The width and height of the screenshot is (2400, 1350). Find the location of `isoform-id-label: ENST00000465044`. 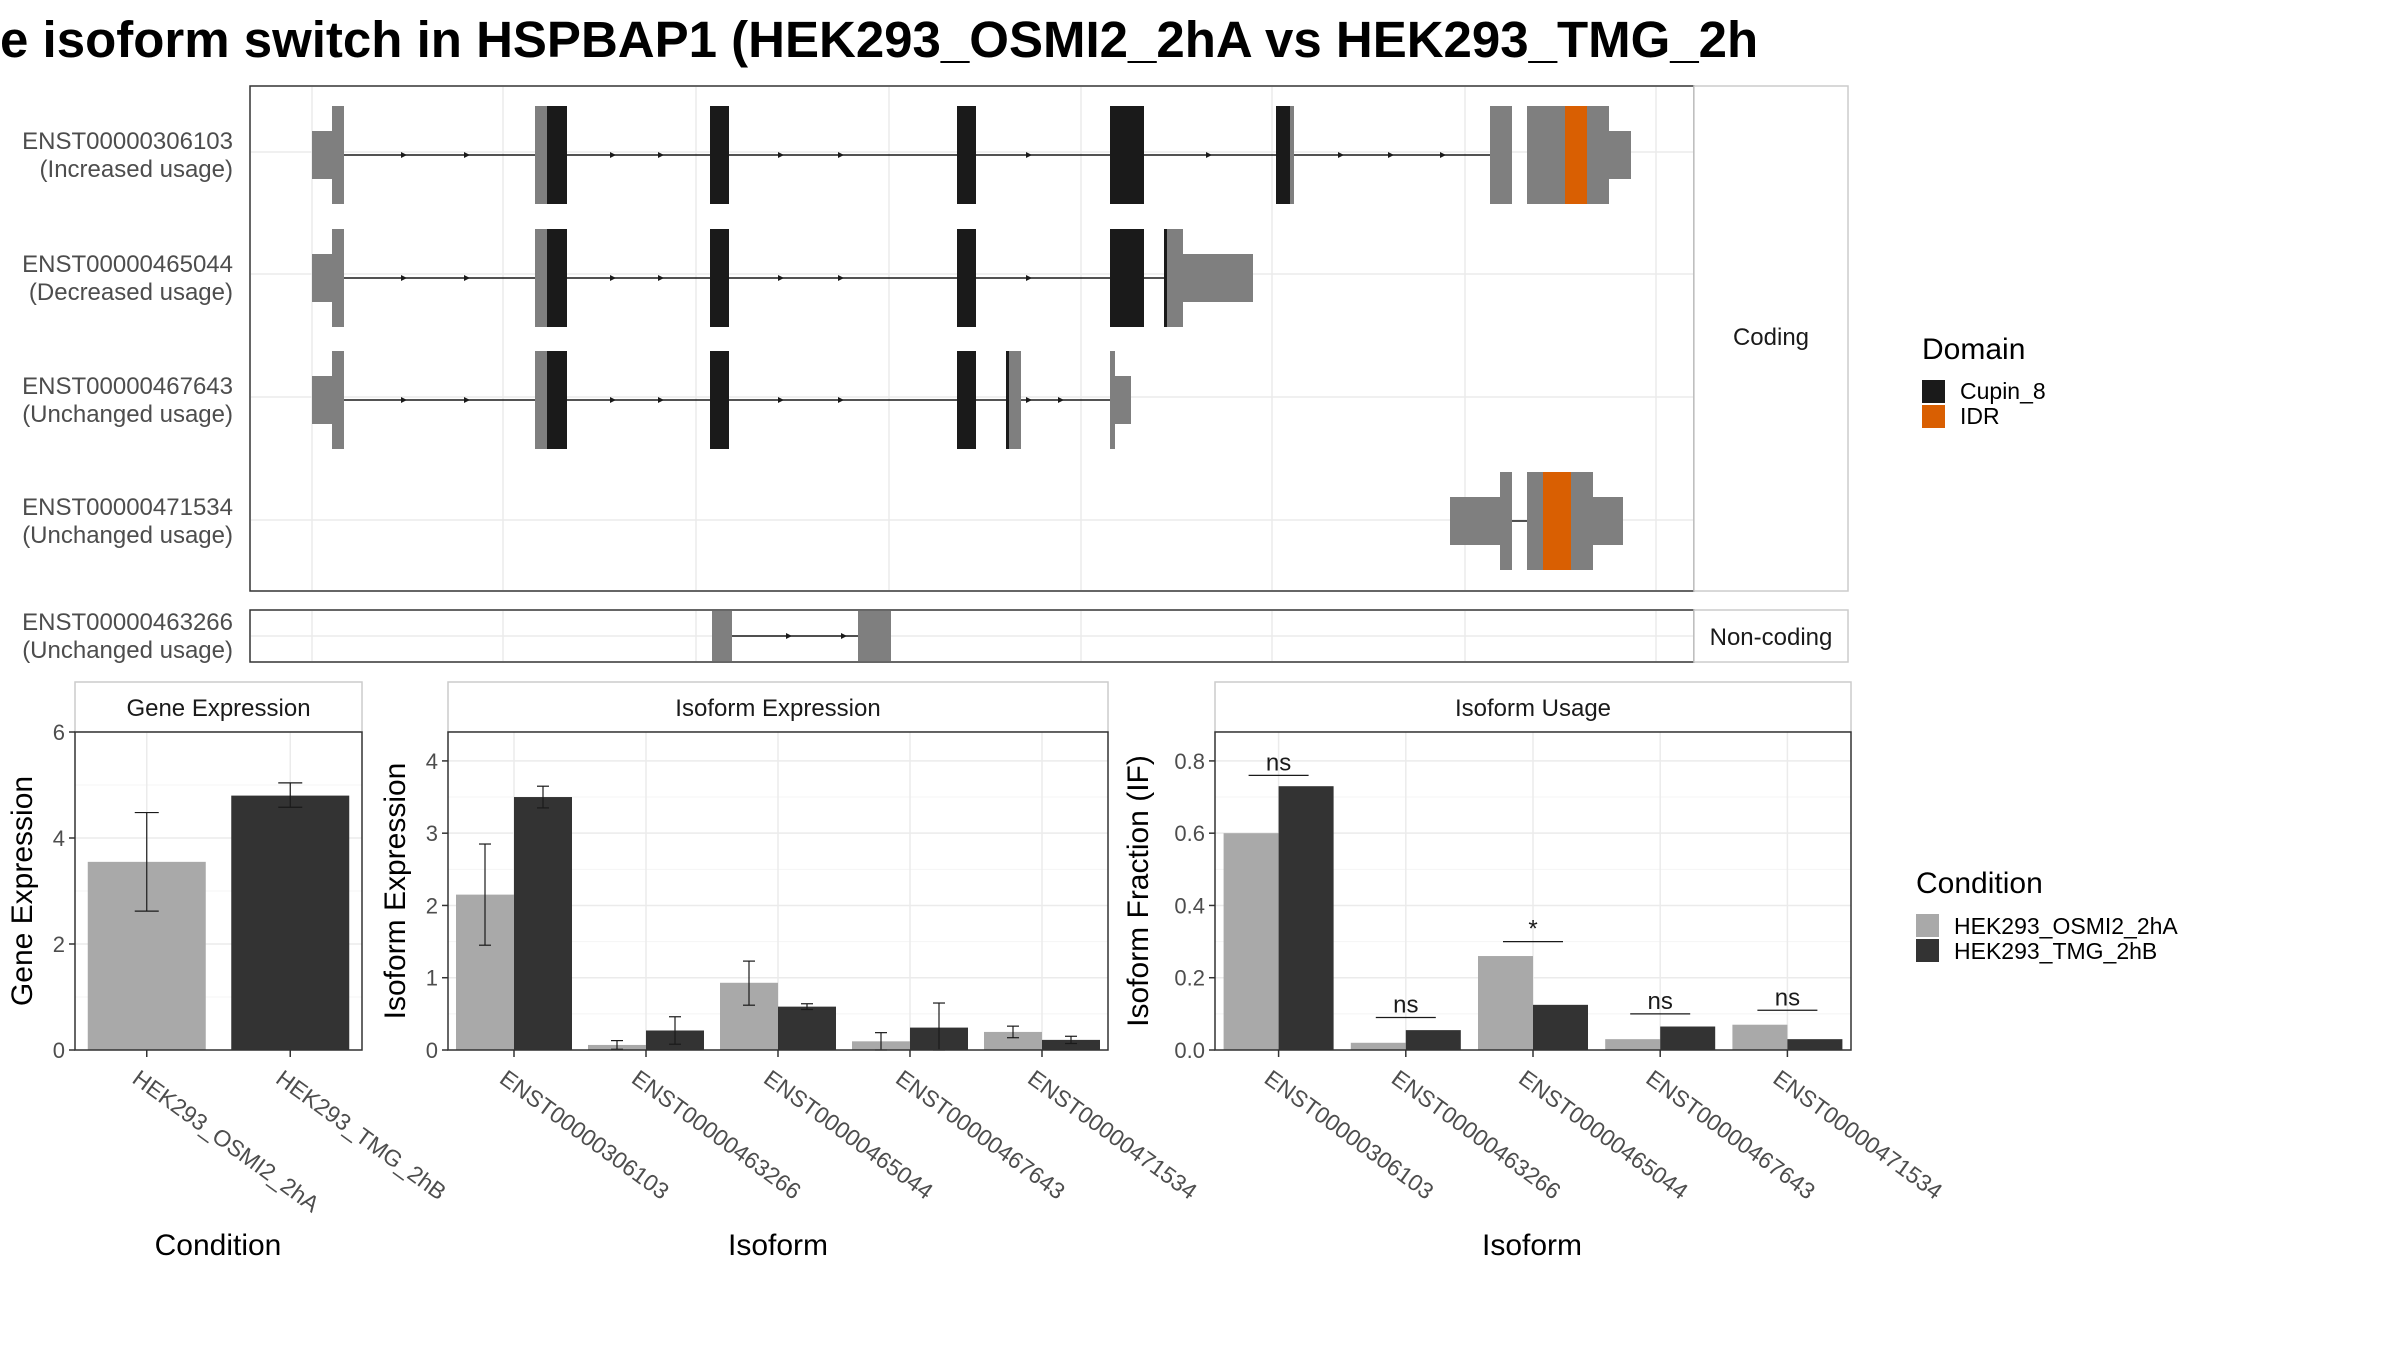

isoform-id-label: ENST00000465044 is located at coordinates (127, 264).